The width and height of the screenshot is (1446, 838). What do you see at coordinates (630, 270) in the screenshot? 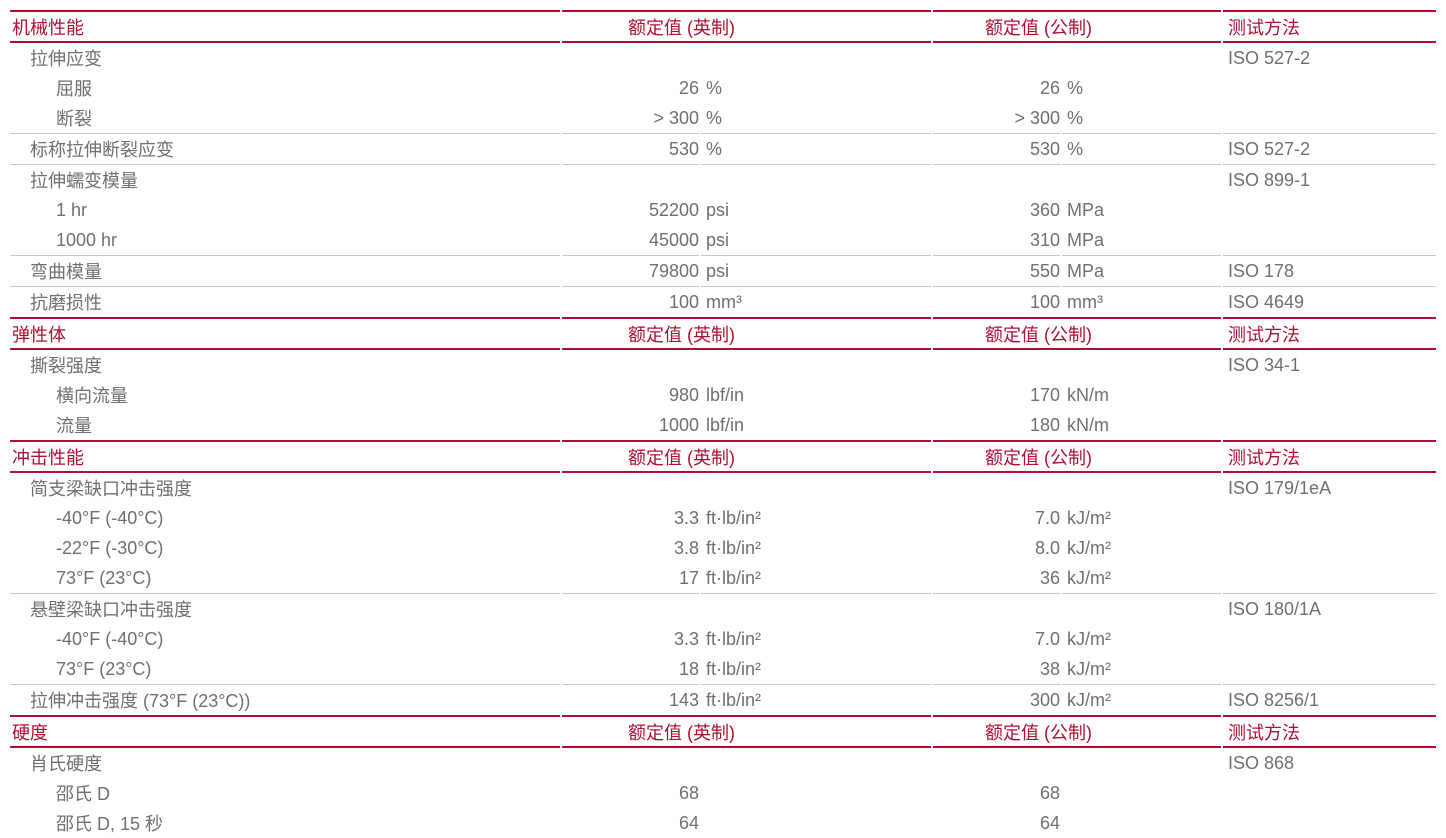
I see `imperial-value: 79800` at bounding box center [630, 270].